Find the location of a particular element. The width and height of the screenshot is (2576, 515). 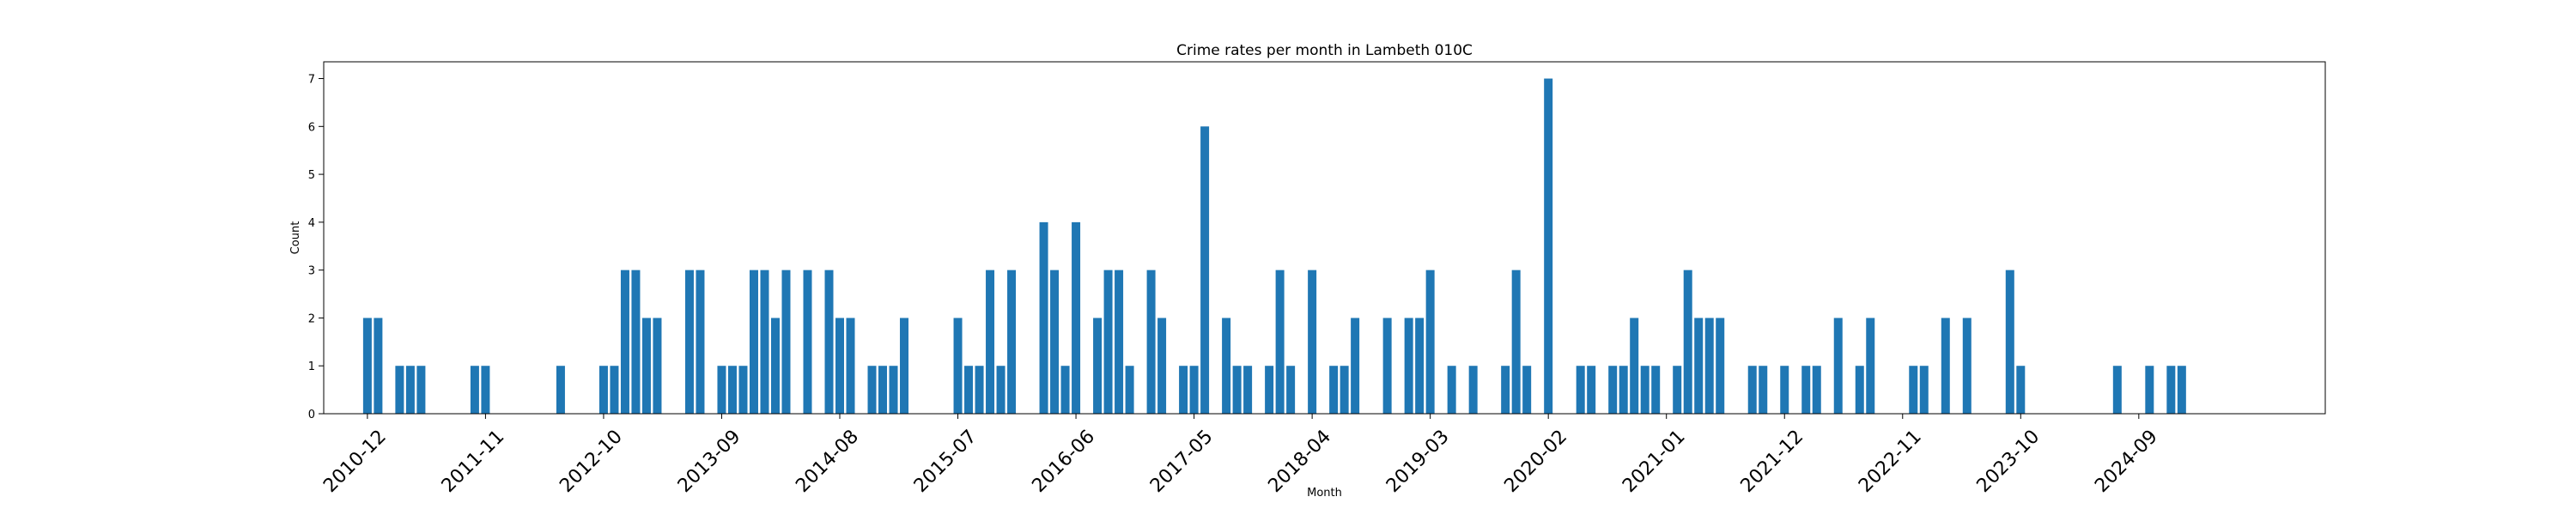

x-tick-label: 2020-02 is located at coordinates (1535, 461).